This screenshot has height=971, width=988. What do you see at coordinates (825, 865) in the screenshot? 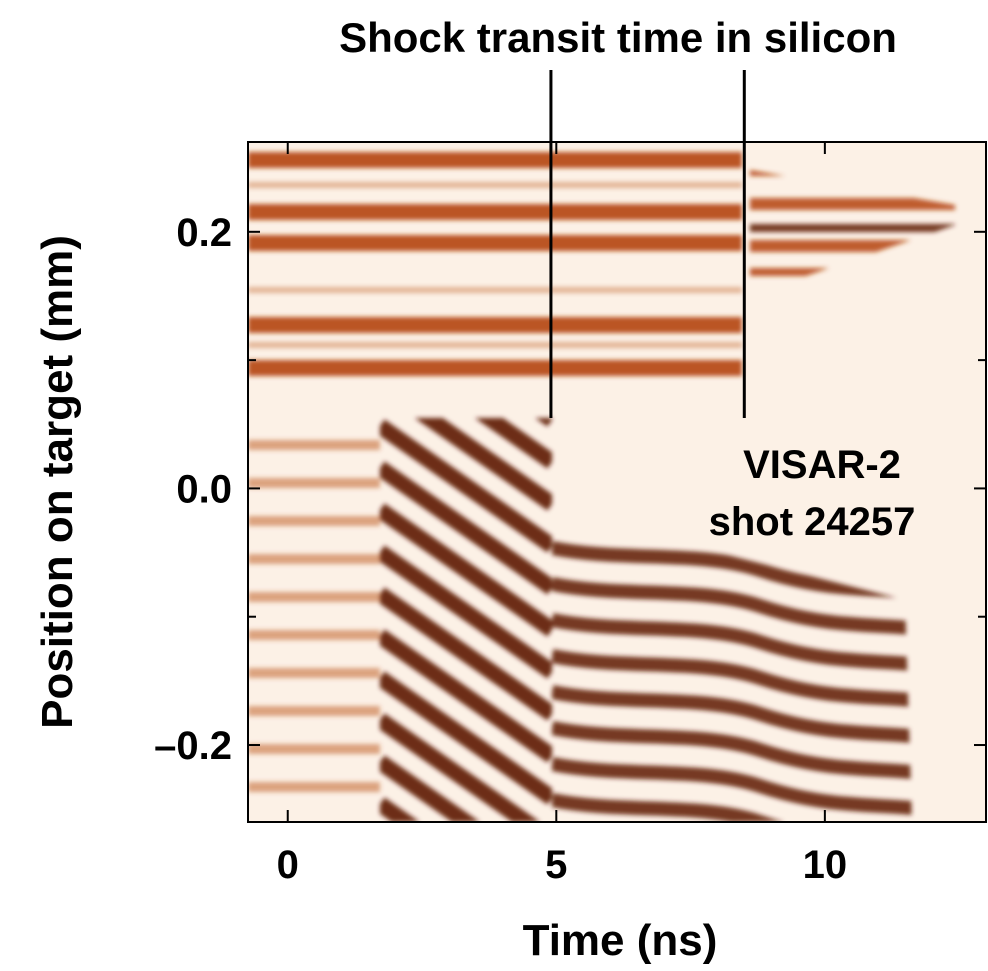
I see `x-tick-label: 10` at bounding box center [825, 865].